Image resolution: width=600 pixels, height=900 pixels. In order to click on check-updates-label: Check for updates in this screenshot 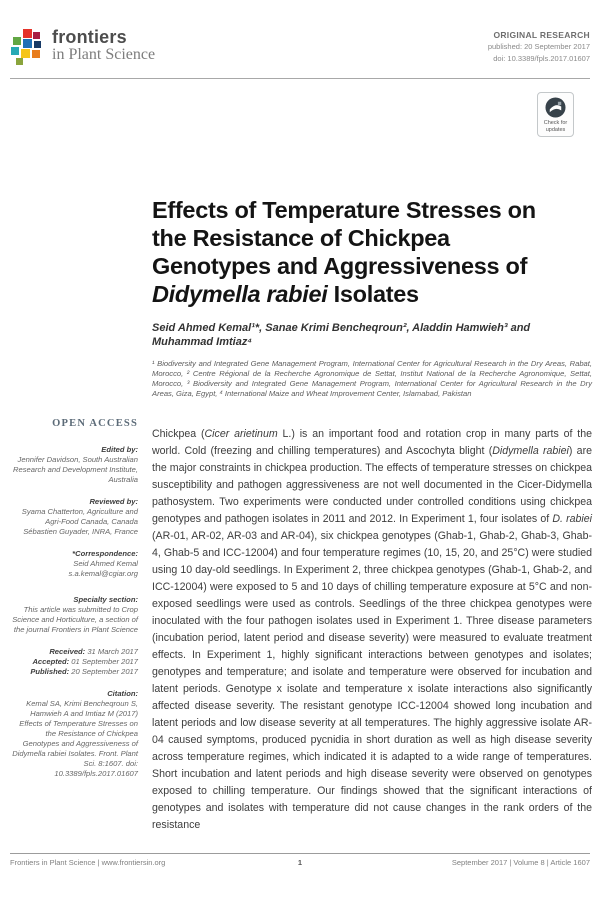, I will do `click(556, 126)`.